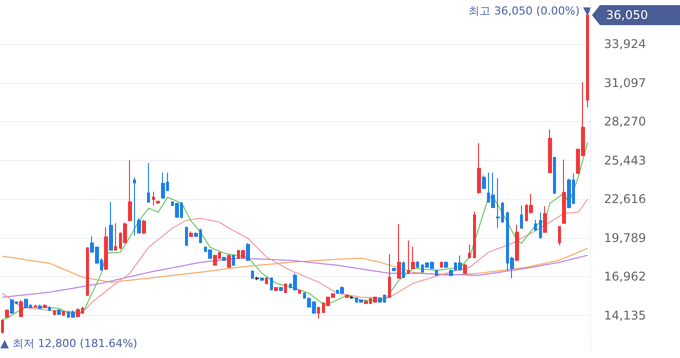  What do you see at coordinates (625, 83) in the screenshot?
I see `y-tick-label: 31,097` at bounding box center [625, 83].